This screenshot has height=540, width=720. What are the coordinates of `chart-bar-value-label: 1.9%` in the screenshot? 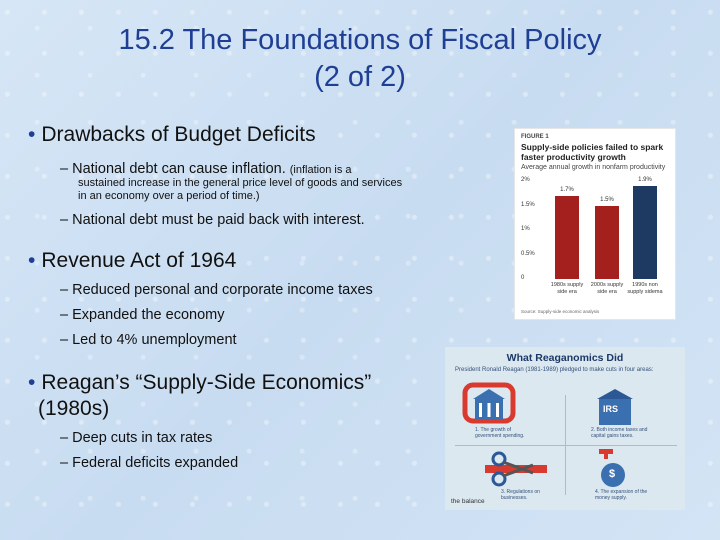 It's located at (645, 179).